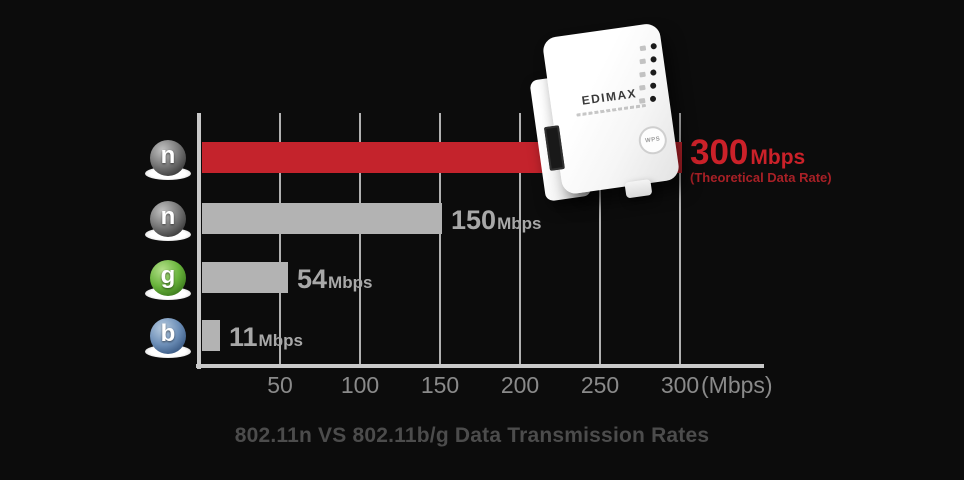 Image resolution: width=964 pixels, height=480 pixels. I want to click on sphere-letter: g, so click(168, 275).